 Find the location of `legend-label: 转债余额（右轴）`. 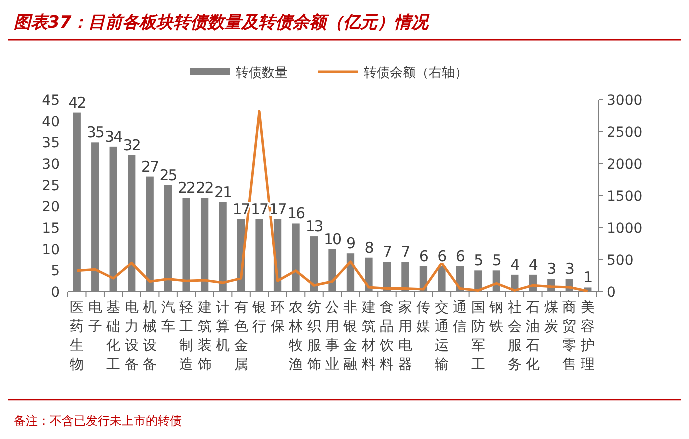

legend-label: 转债余额（右轴） is located at coordinates (416, 72).